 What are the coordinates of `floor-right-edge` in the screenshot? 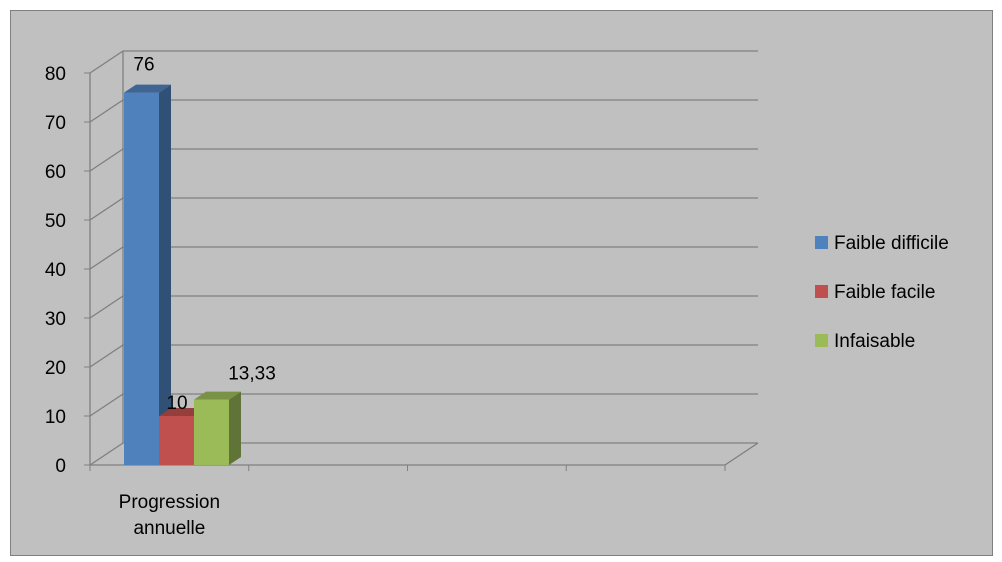 It's located at (741, 454).